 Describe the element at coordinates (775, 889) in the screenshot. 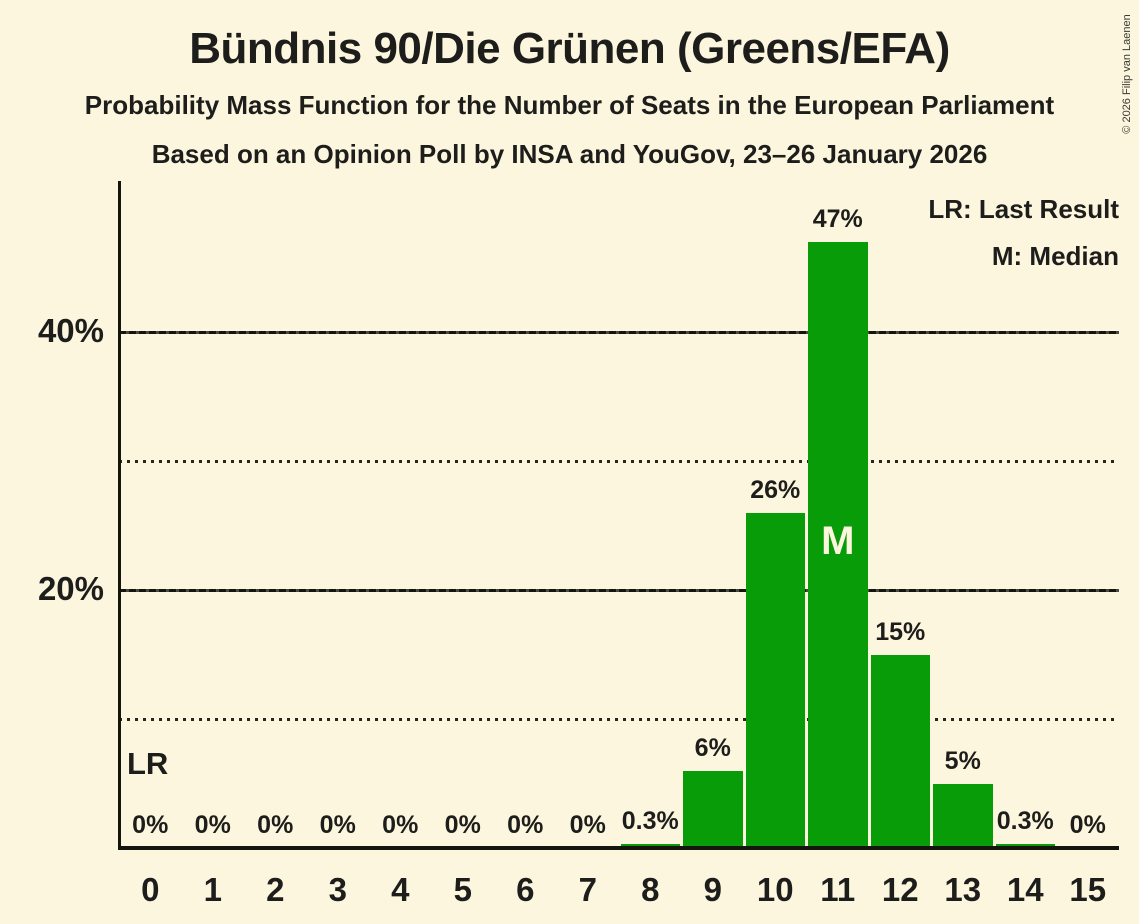

I see `x-axis-label: 10` at that location.